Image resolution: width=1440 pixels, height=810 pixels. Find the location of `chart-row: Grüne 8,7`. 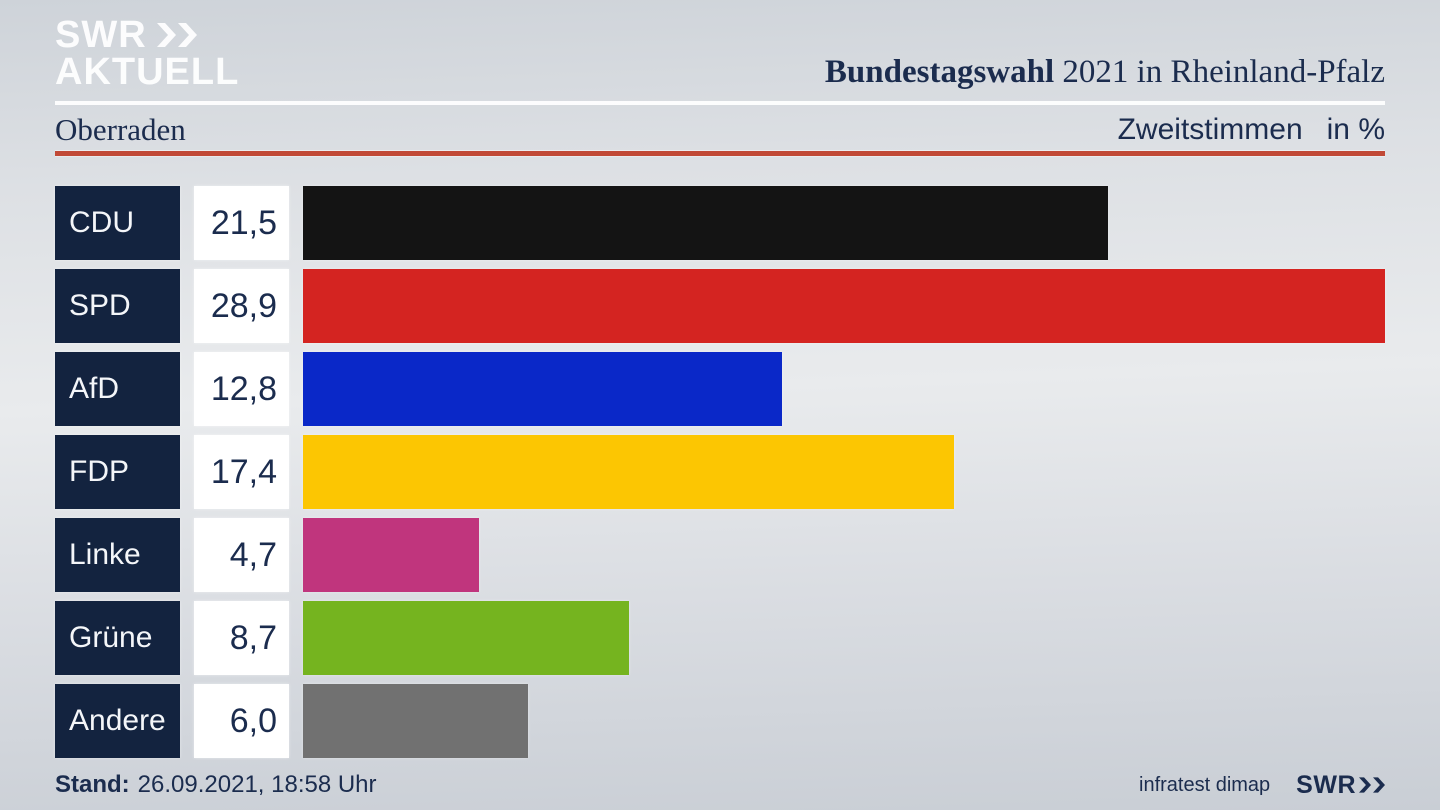

chart-row: Grüne 8,7 is located at coordinates (720, 638).